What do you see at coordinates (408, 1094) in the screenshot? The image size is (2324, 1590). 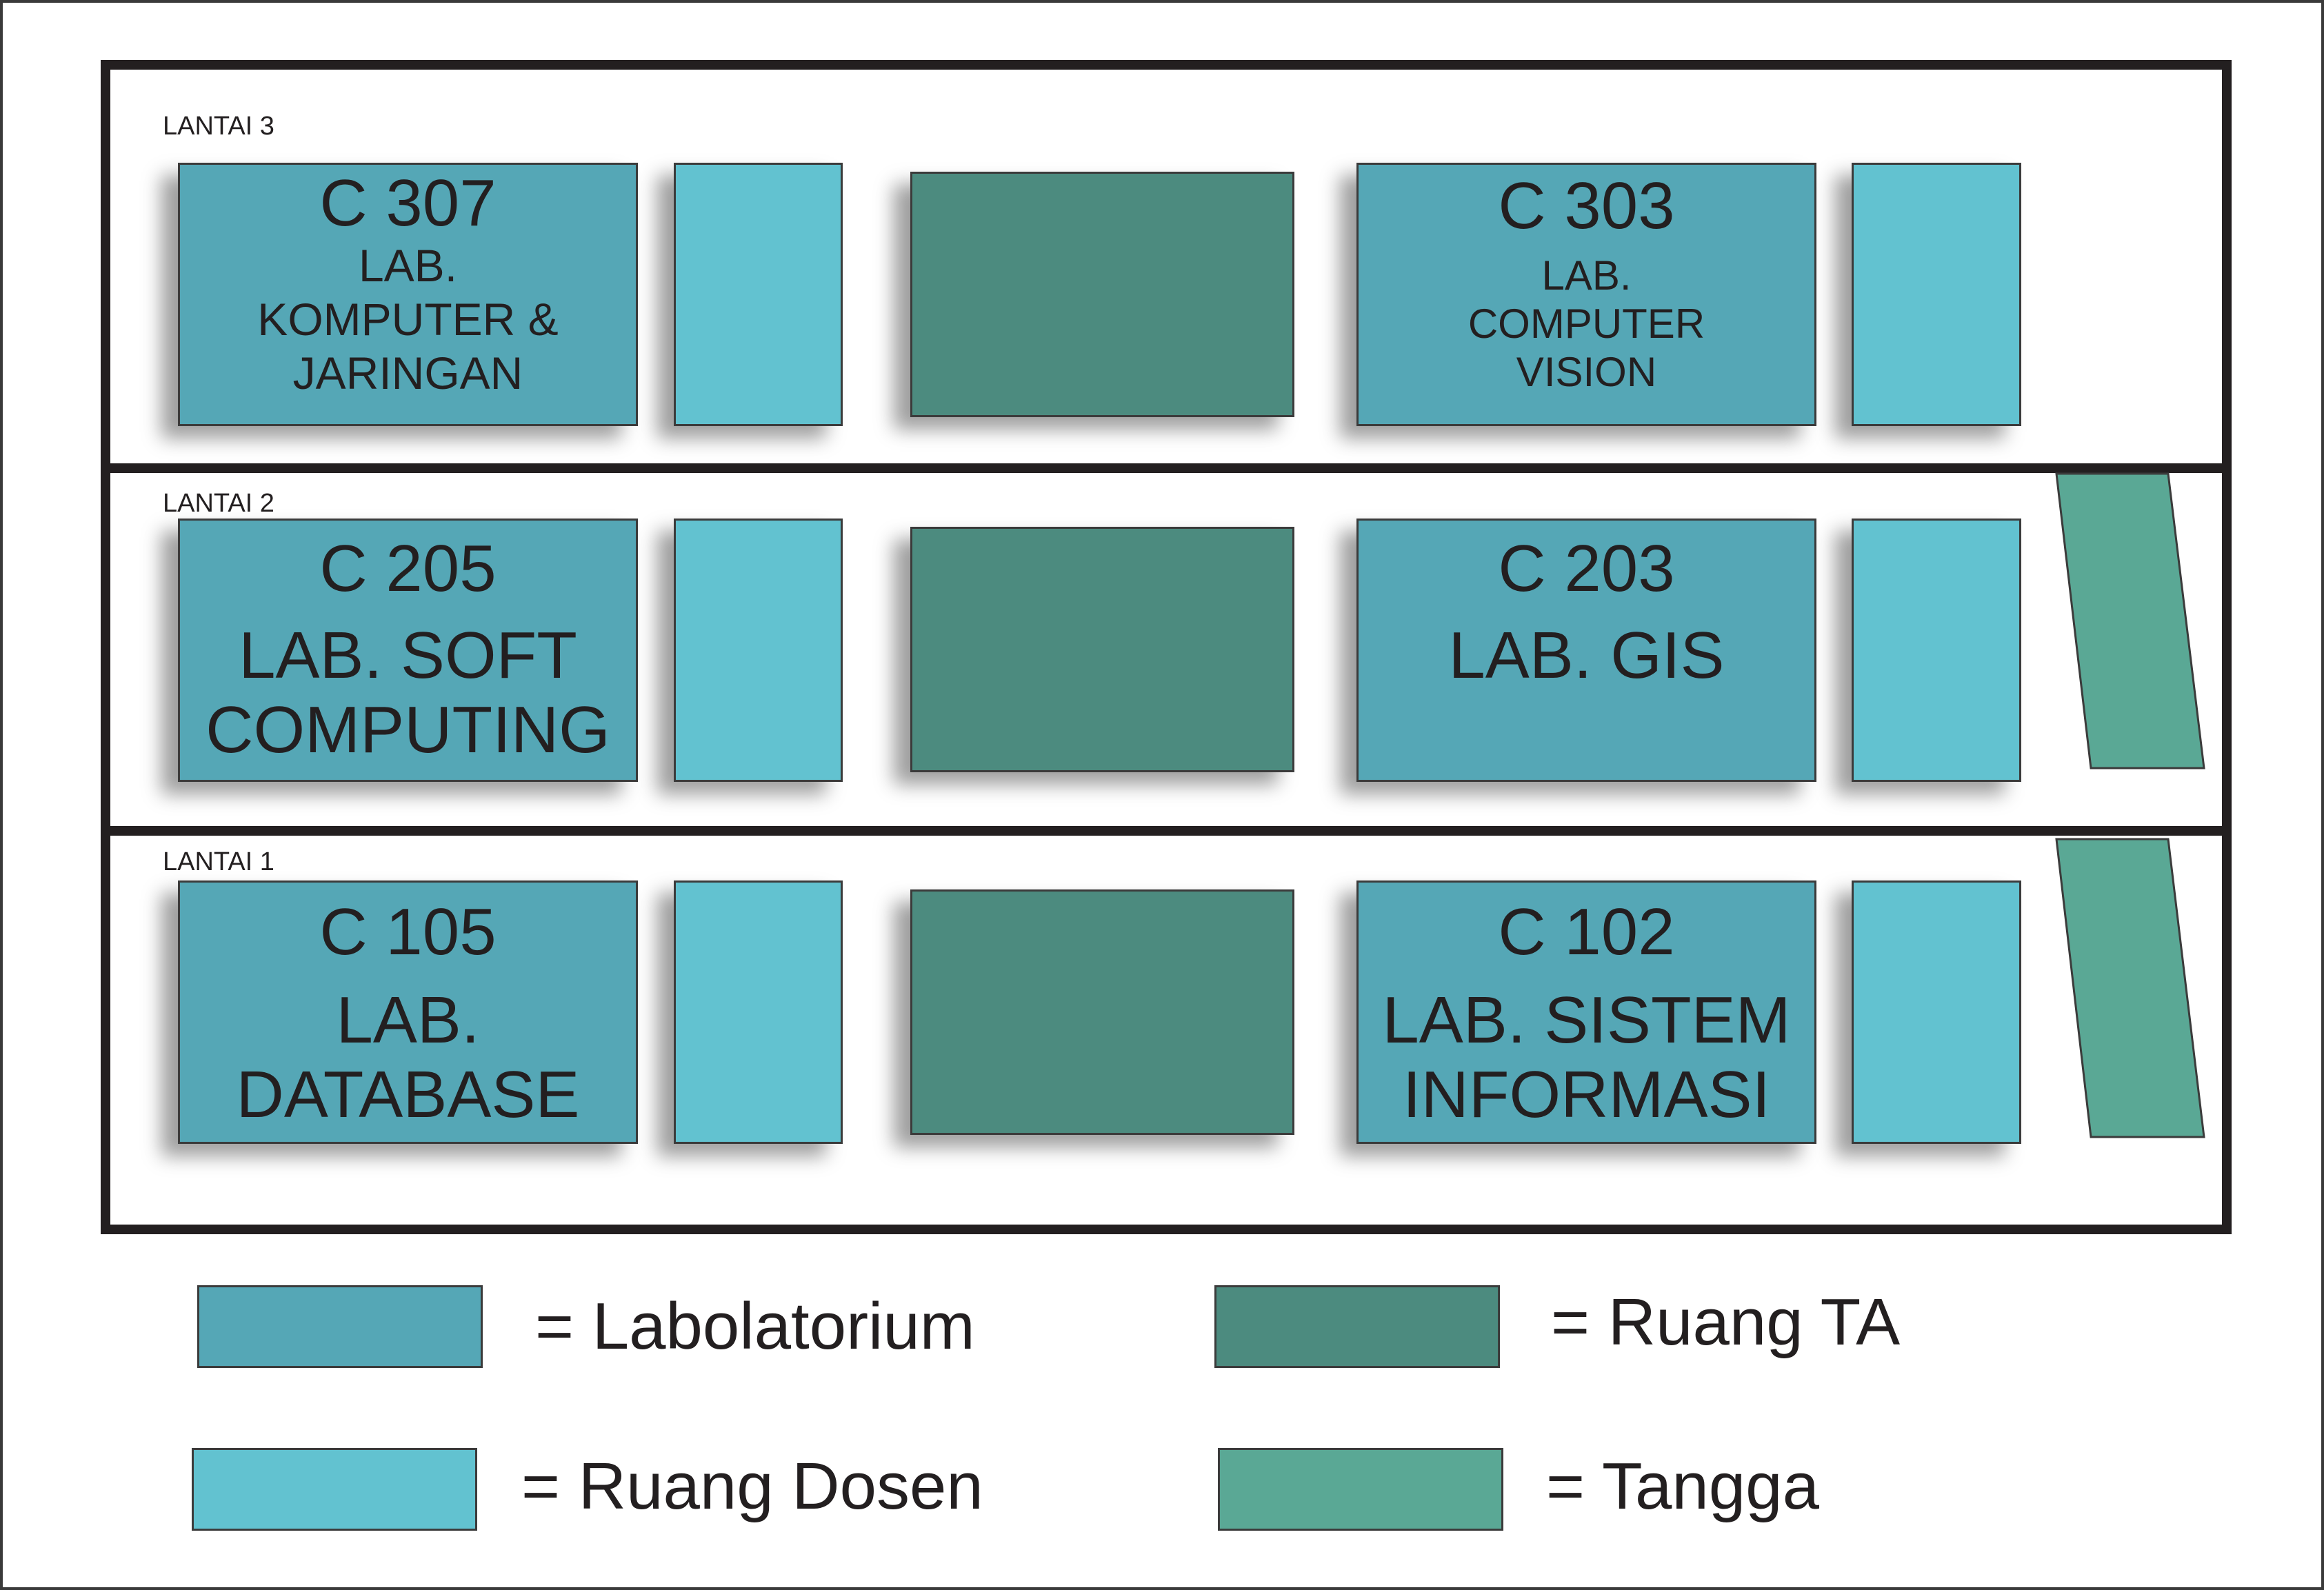 I see `room-name-line2: DATABASE` at bounding box center [408, 1094].